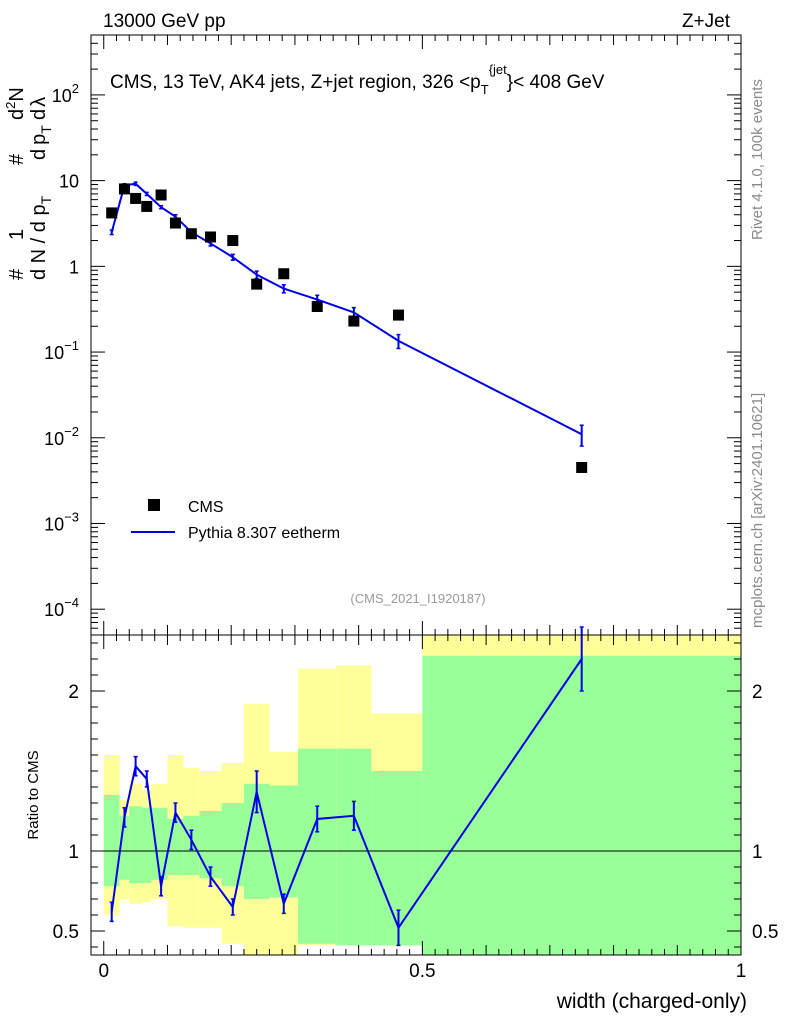 Image resolution: width=786 pixels, height=1024 pixels. Describe the element at coordinates (651, 1001) in the screenshot. I see `xaxis-label: width (charged-only)` at that location.